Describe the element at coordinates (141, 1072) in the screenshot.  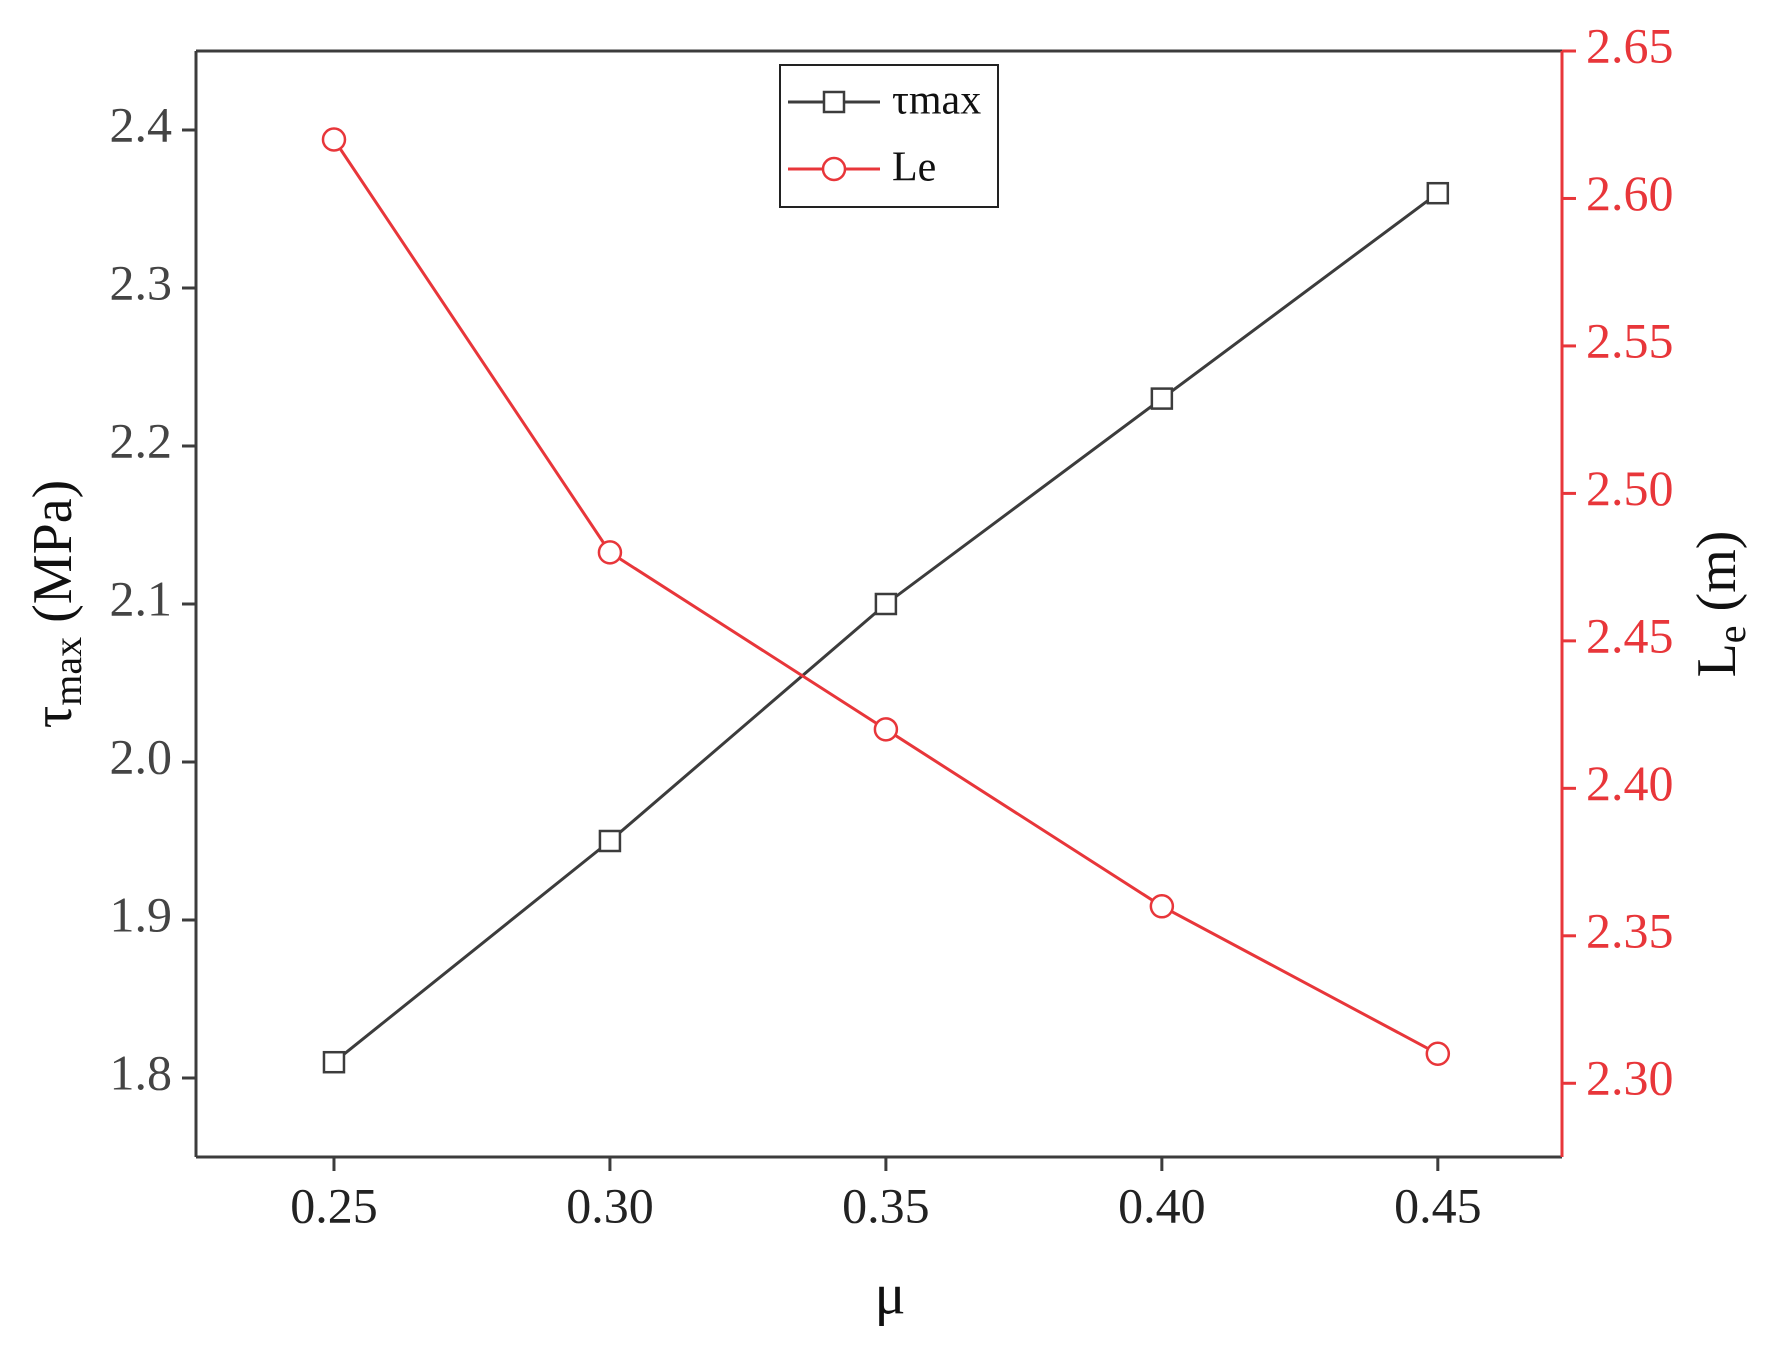
I see `y-tick-label: 1.8` at that location.